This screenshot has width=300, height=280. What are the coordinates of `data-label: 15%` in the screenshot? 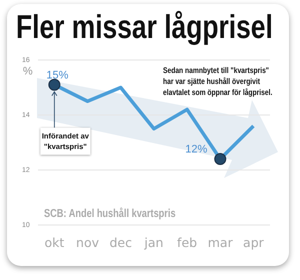 It's located at (57, 75).